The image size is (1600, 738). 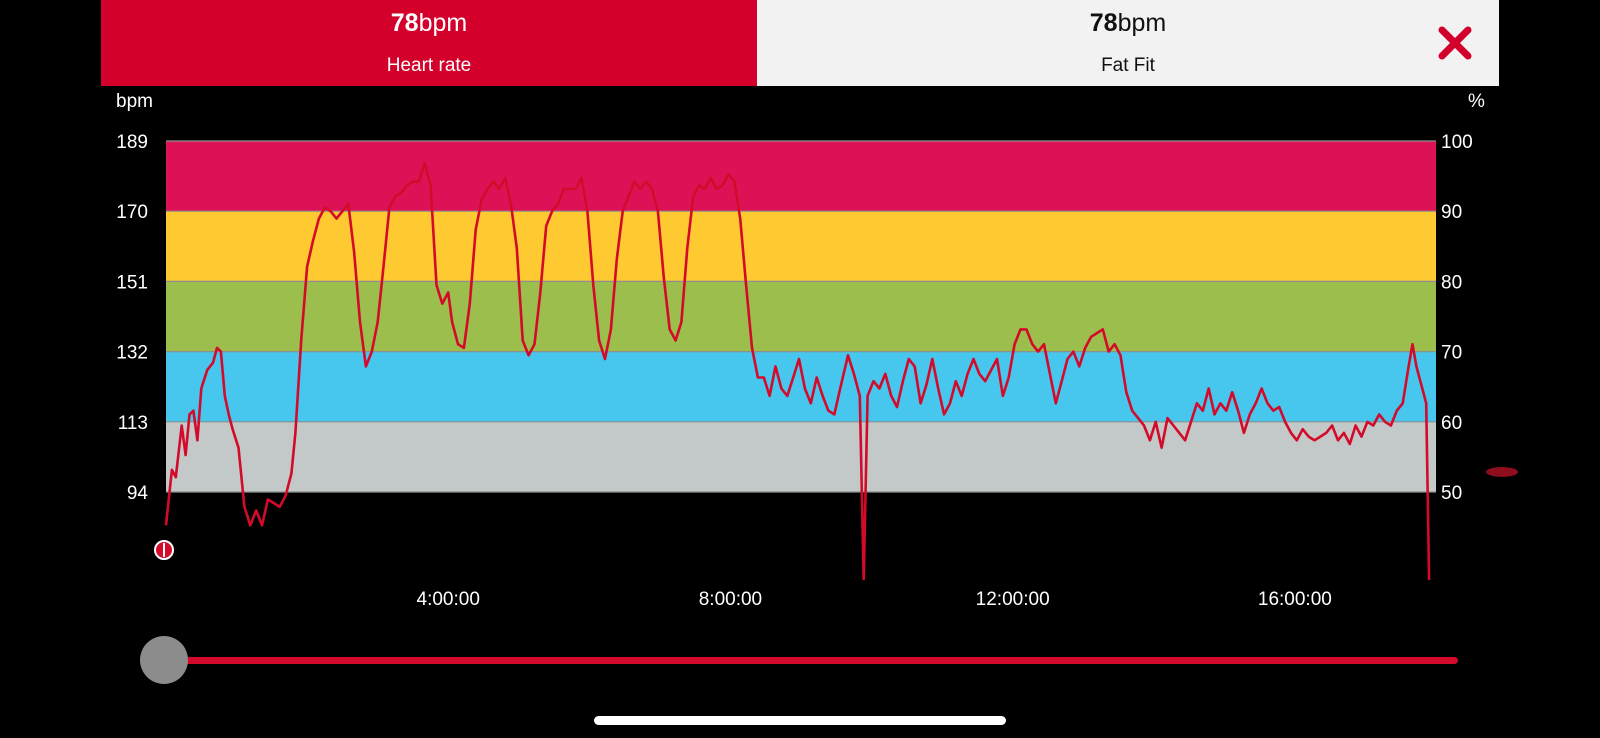 What do you see at coordinates (138, 493) in the screenshot?
I see `y-left-tick-label: 94` at bounding box center [138, 493].